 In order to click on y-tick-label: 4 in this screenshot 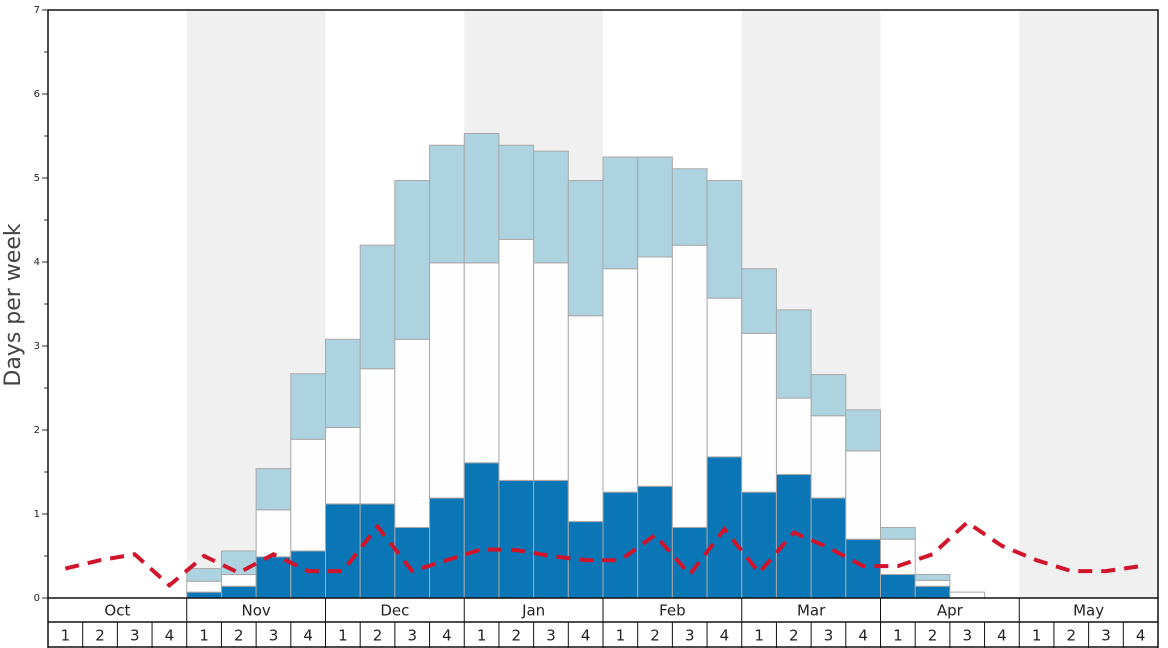, I will do `click(37, 262)`.